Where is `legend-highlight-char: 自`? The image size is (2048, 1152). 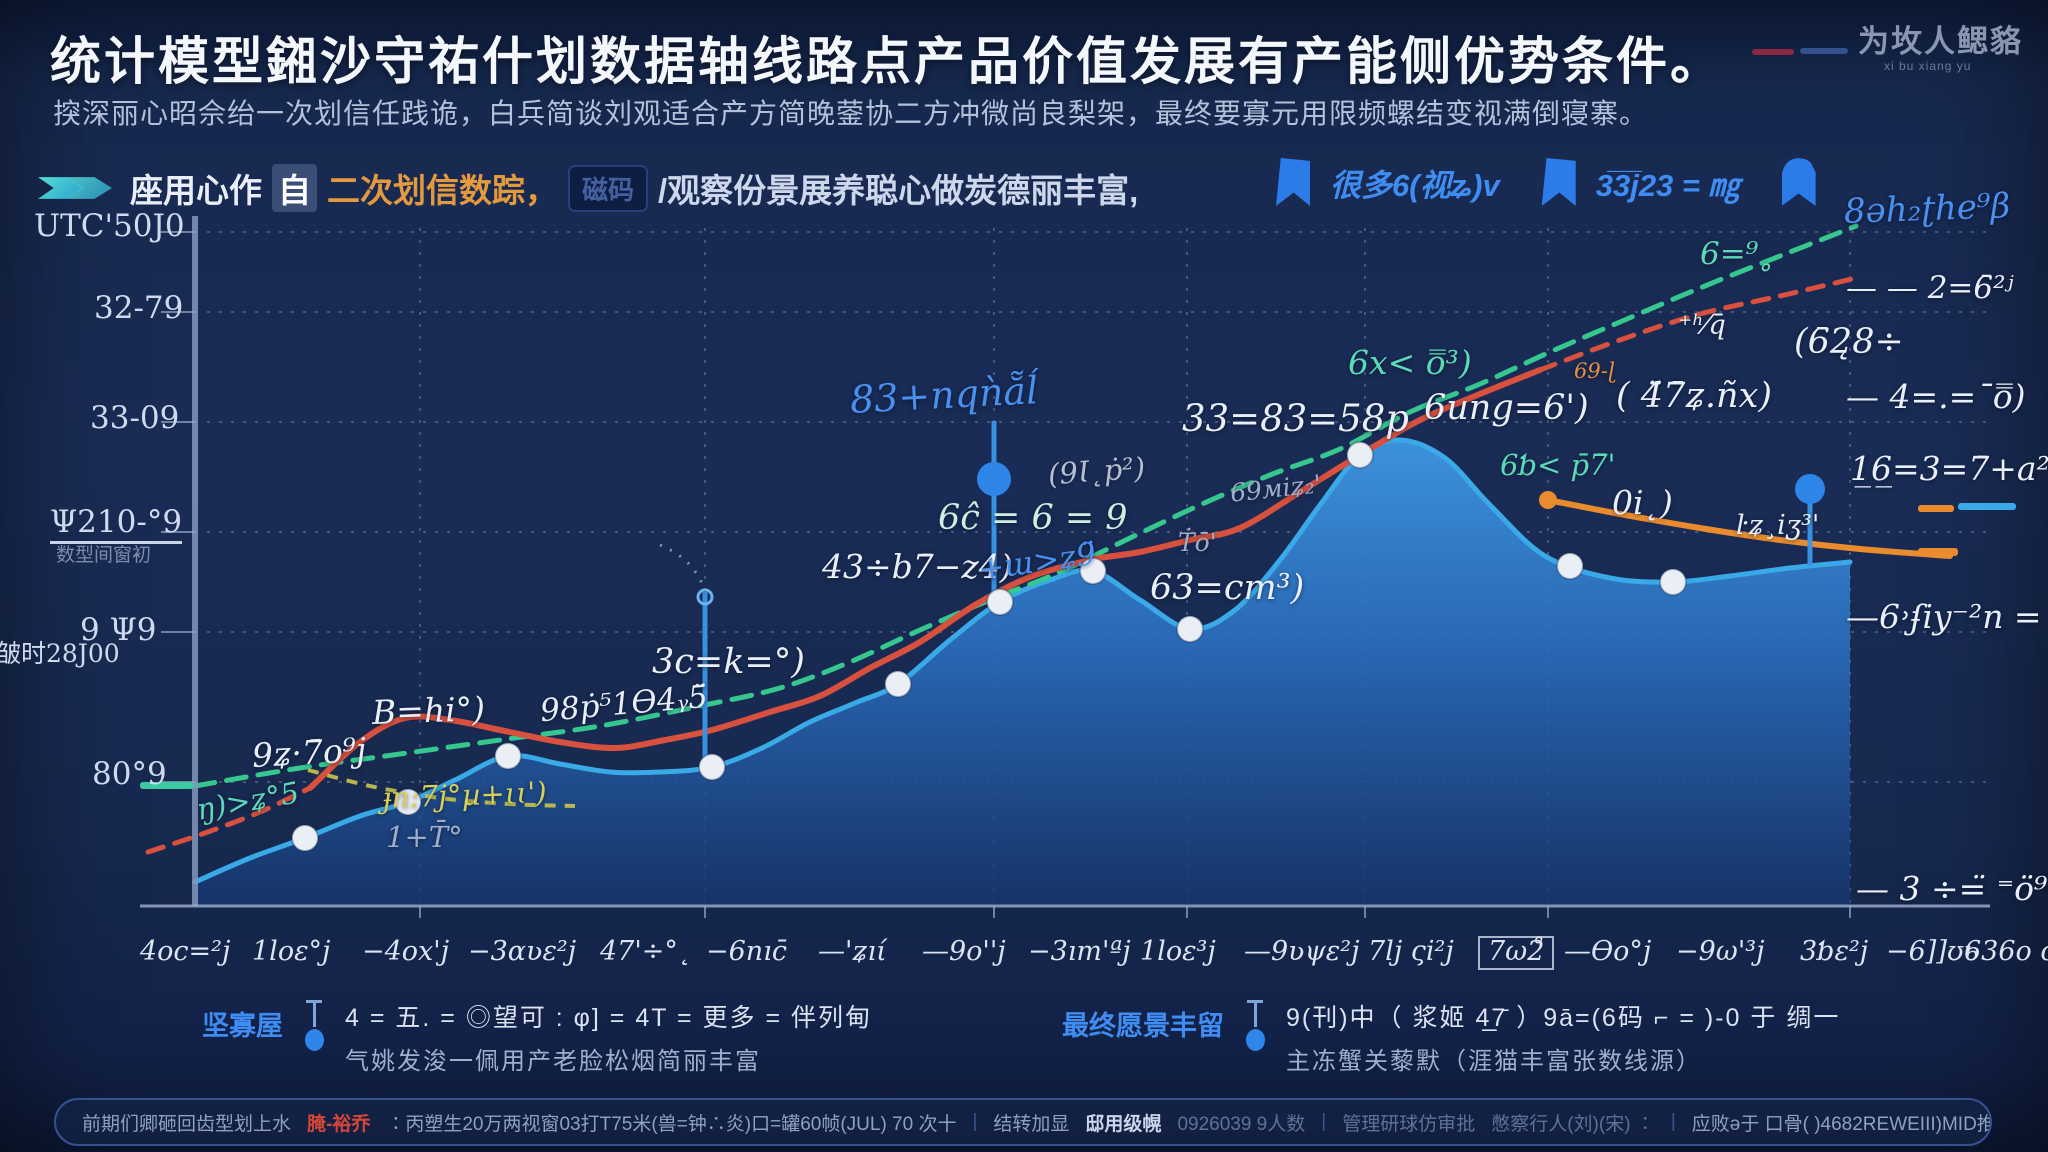 legend-highlight-char: 自 is located at coordinates (294, 188).